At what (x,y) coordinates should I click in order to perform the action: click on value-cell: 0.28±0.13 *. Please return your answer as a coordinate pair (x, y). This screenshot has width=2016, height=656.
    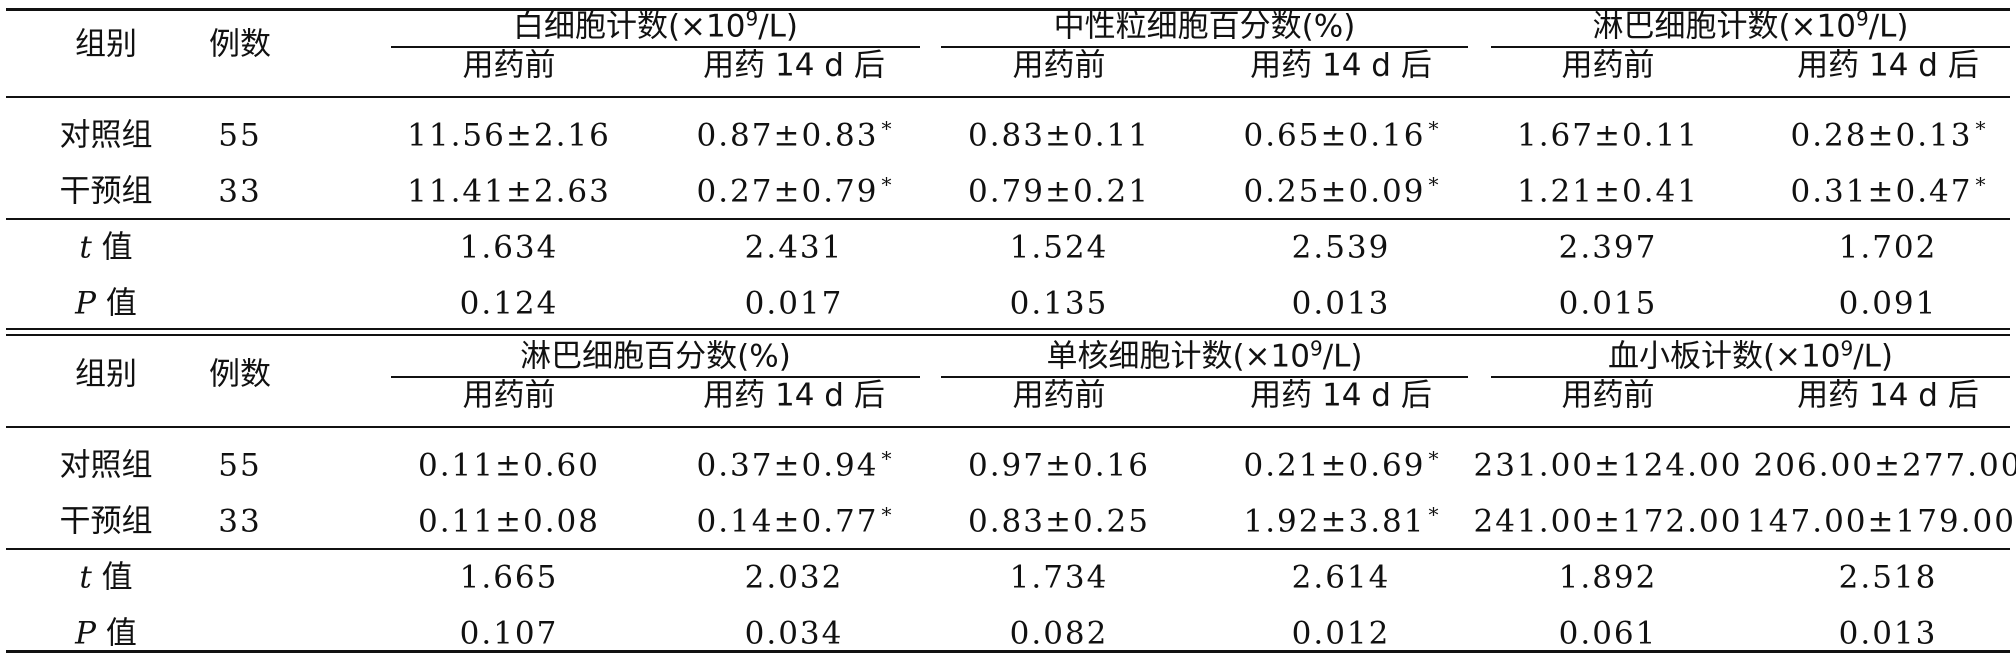
    Looking at the image, I should click on (1888, 135).